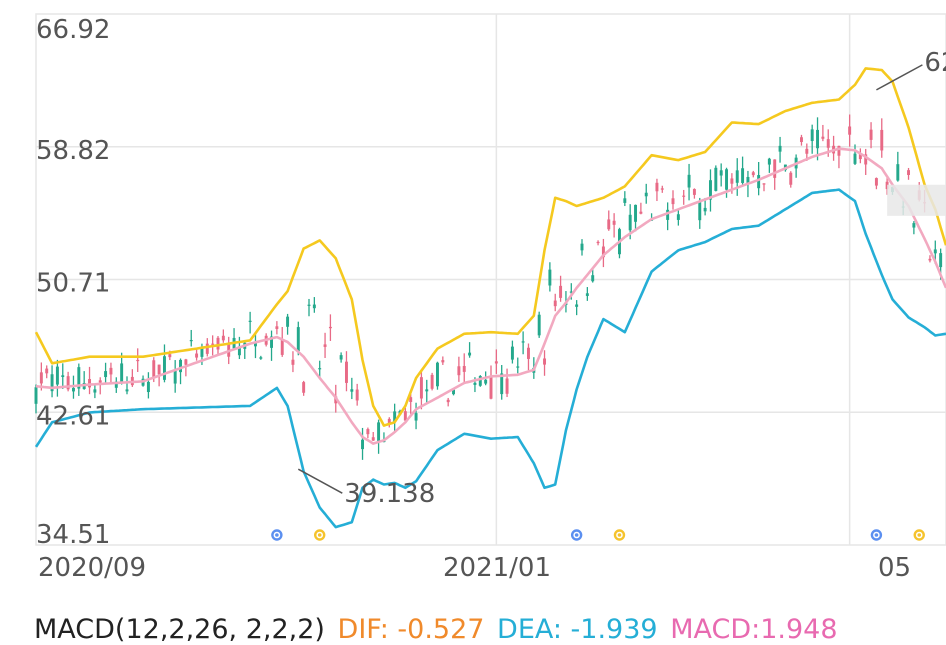  What do you see at coordinates (935, 63) in the screenshot?
I see `annotation-high-label: 62.290` at bounding box center [935, 63].